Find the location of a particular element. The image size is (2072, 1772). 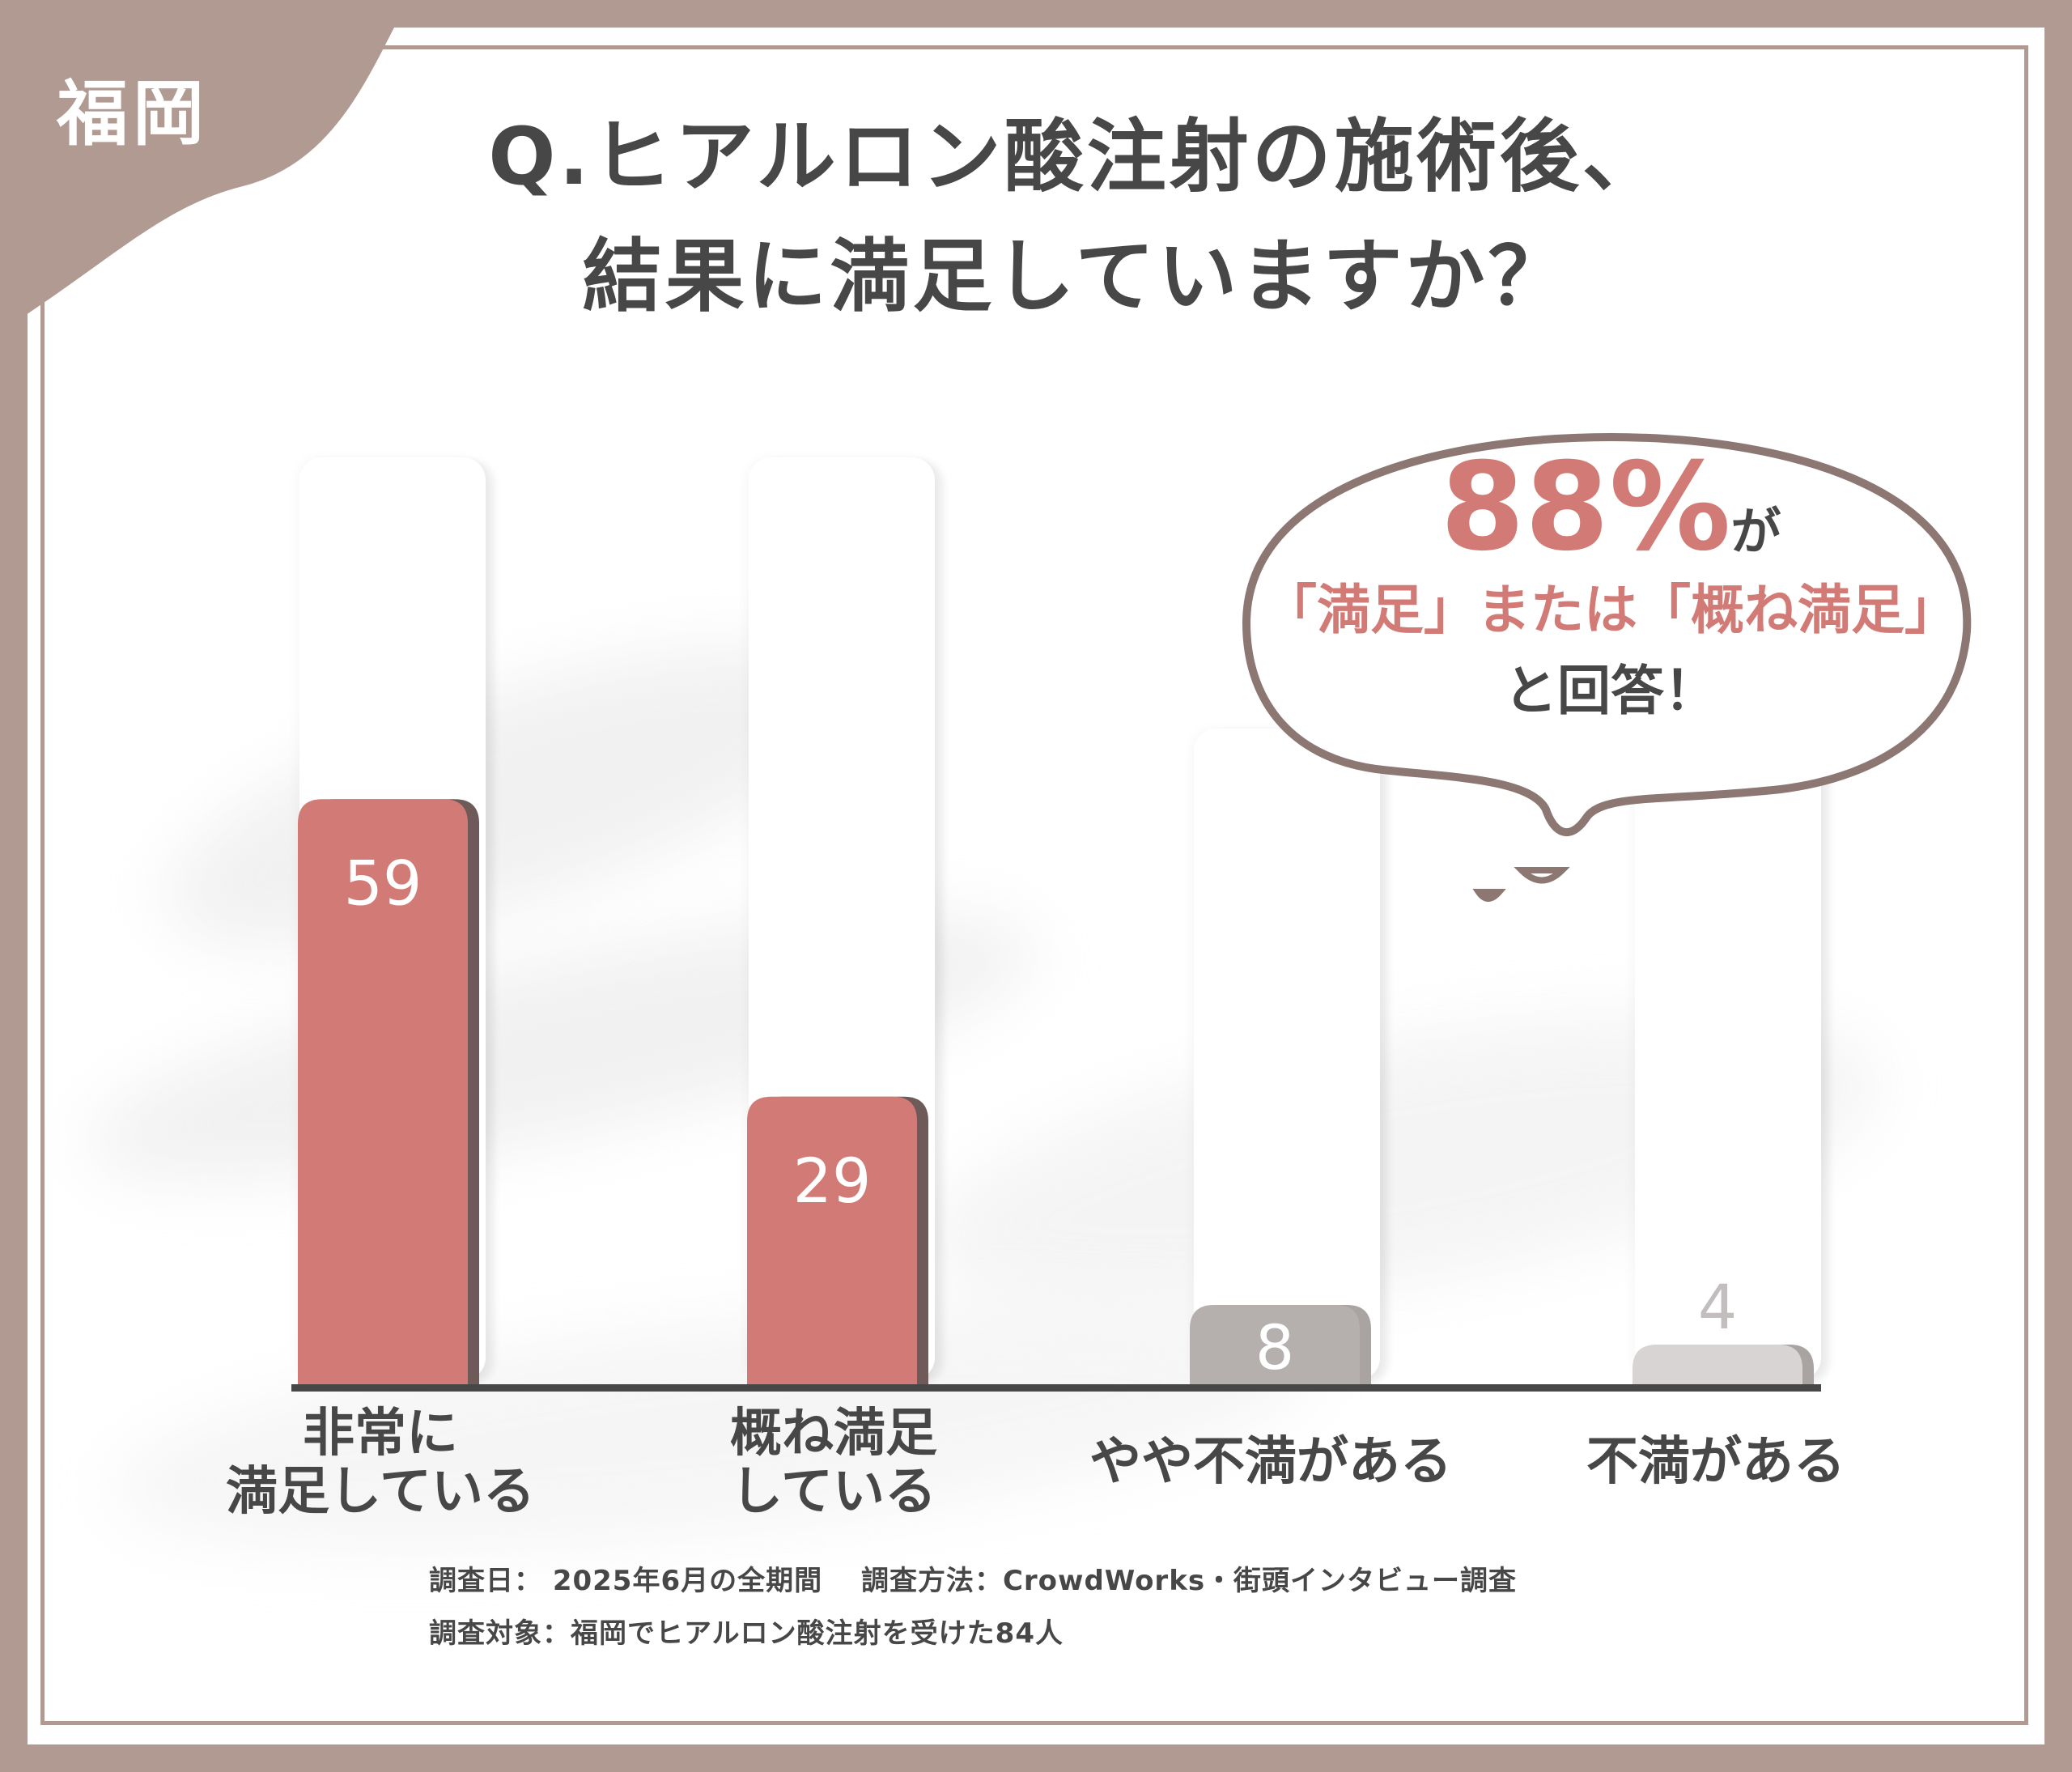

bar-group: 4 is located at coordinates (1723, 1328).